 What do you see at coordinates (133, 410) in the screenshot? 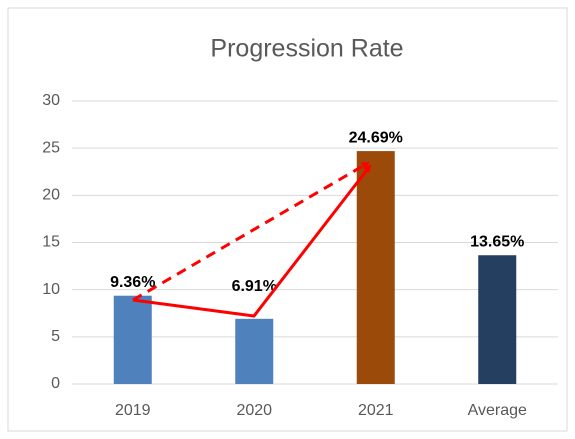
I see `x-tick-label: 2019` at bounding box center [133, 410].